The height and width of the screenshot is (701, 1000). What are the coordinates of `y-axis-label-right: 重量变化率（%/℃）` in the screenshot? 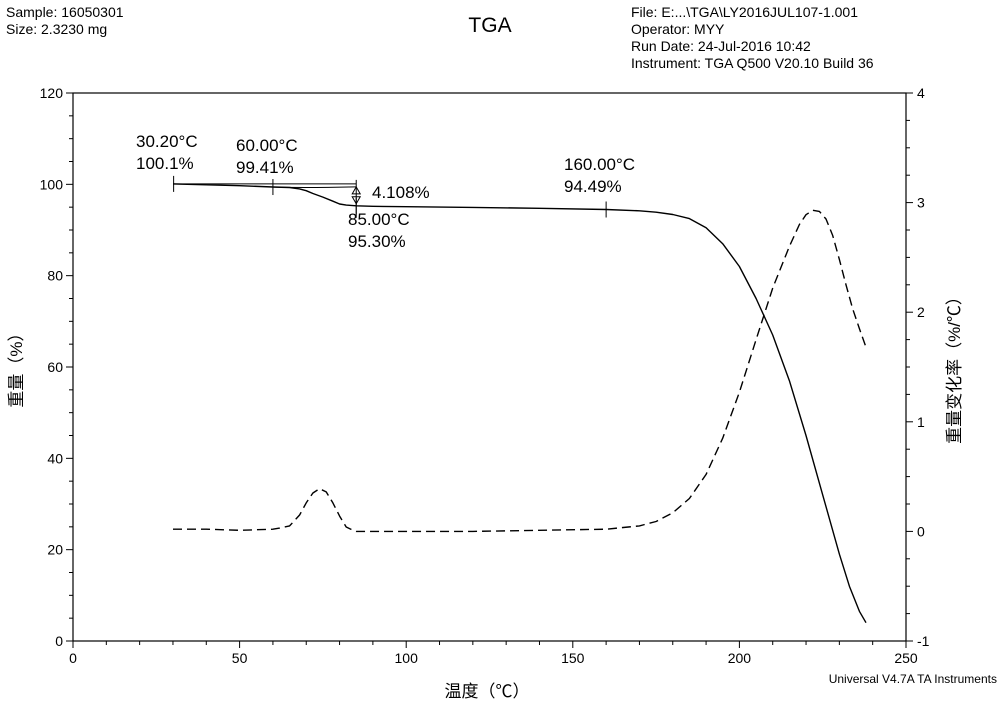 It's located at (954, 366).